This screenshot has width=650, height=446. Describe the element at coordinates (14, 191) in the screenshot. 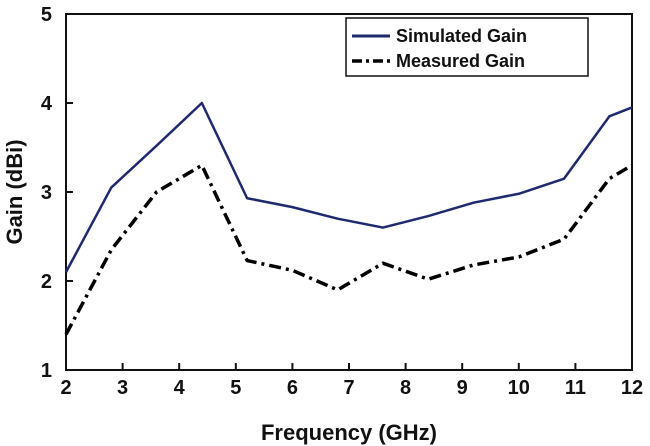

I see `y-axis-title: Gain (dBi)` at that location.